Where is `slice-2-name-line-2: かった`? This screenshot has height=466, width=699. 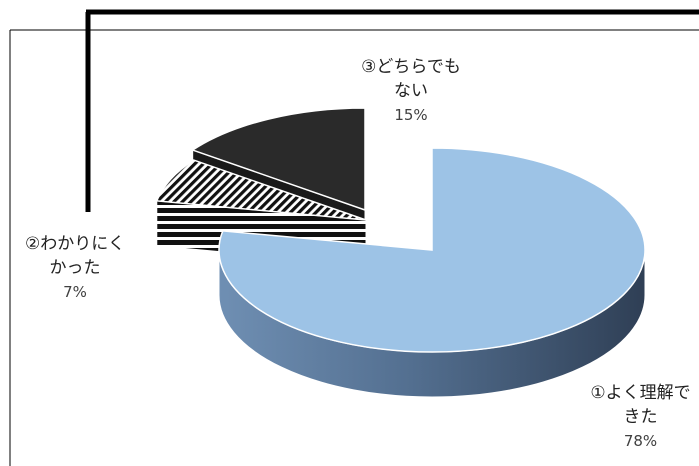
slice-2-name-line-2: かった is located at coordinates (75, 268).